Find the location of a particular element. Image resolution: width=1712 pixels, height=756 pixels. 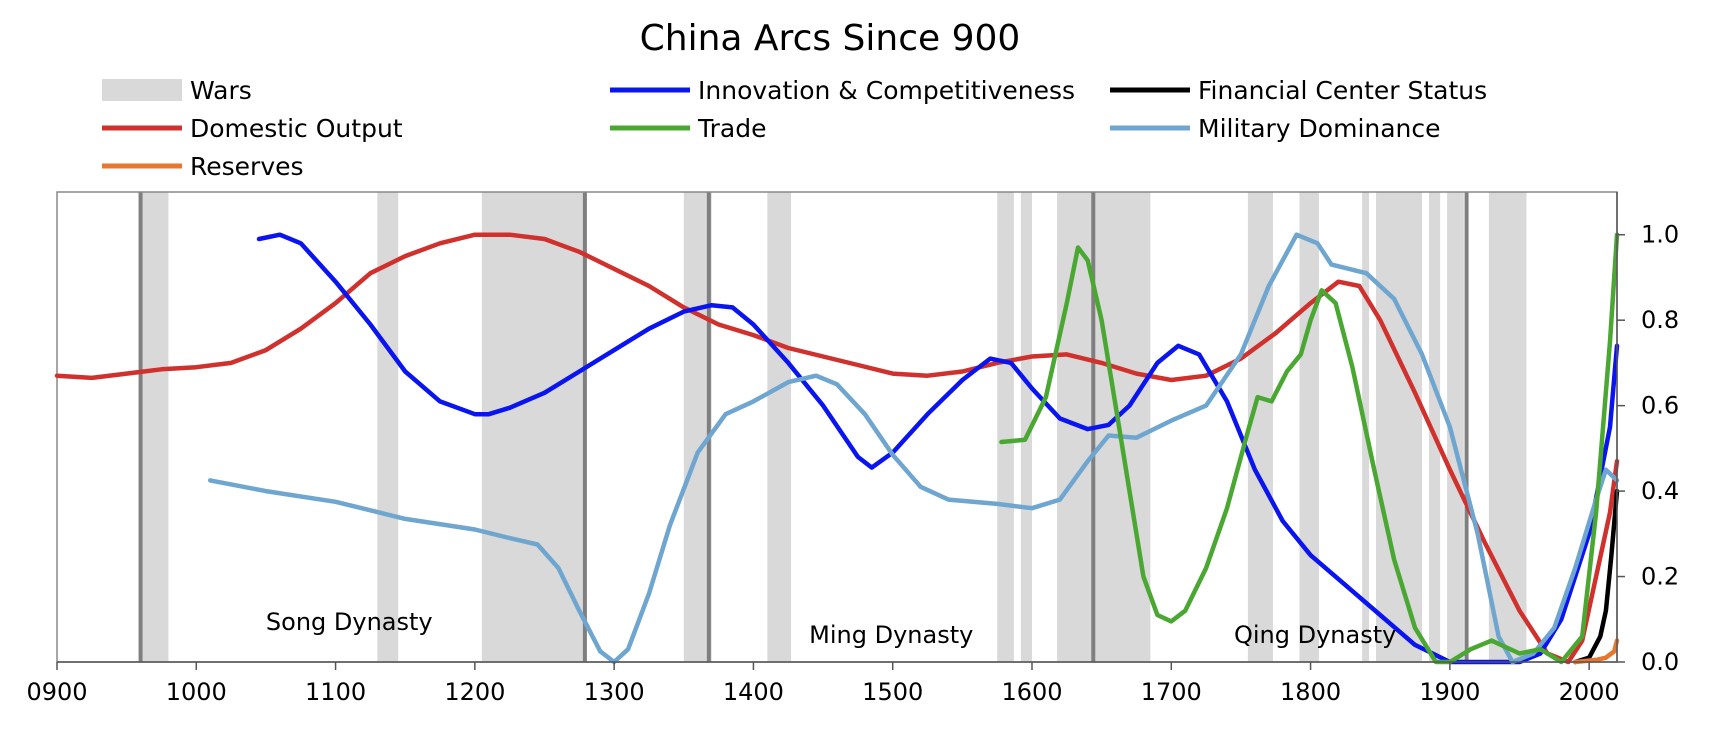

dynasty-annotations: Song Dynasty Ming Dynasty Qing Dynasty is located at coordinates (831, 628).